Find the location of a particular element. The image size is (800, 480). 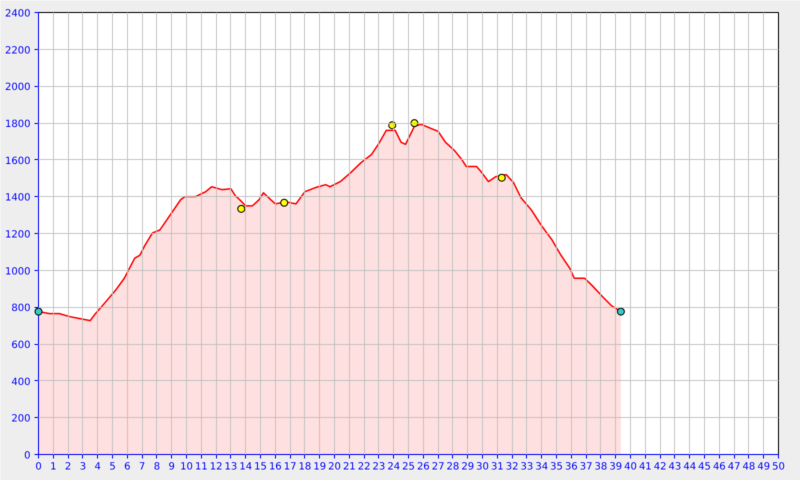

x-tick-label: 37 is located at coordinates (586, 467).